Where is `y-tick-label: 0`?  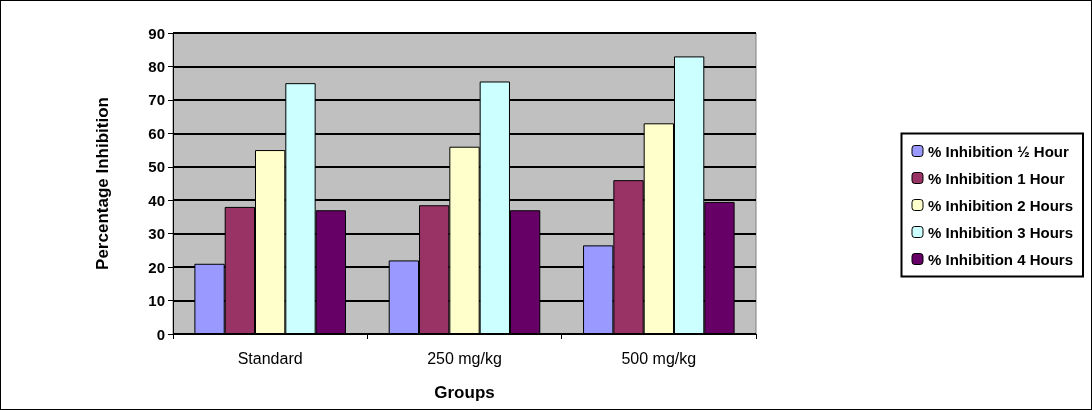
y-tick-label: 0 is located at coordinates (160, 334).